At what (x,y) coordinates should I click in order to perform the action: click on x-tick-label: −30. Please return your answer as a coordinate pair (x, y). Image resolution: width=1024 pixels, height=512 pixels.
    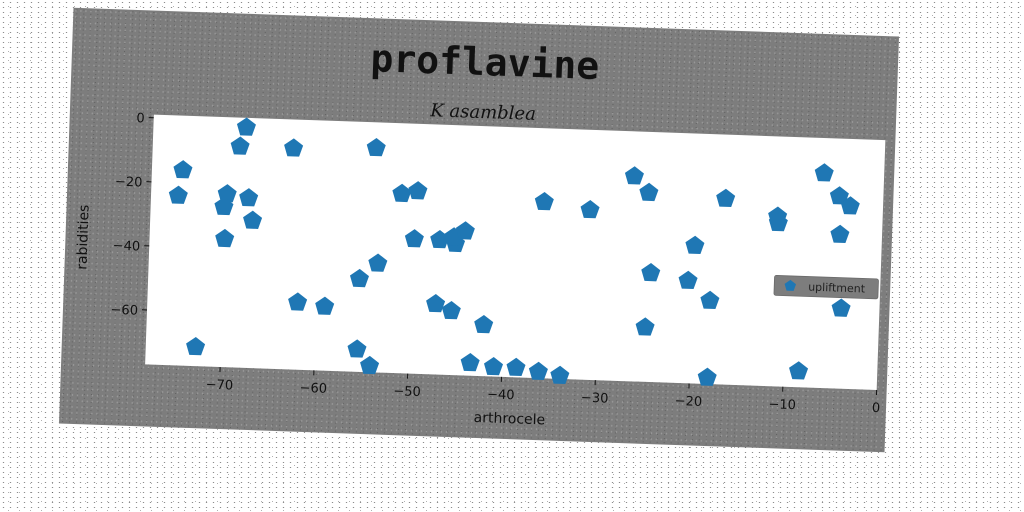
    Looking at the image, I should click on (595, 399).